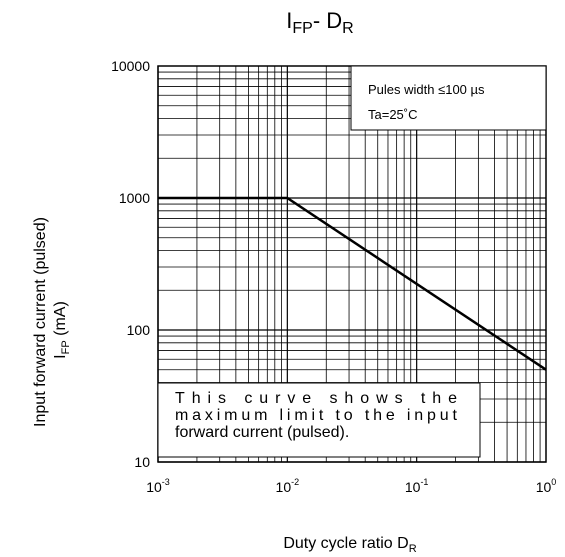  I want to click on y-tick-labels: 10 100 1000 10000, so click(130, 264).